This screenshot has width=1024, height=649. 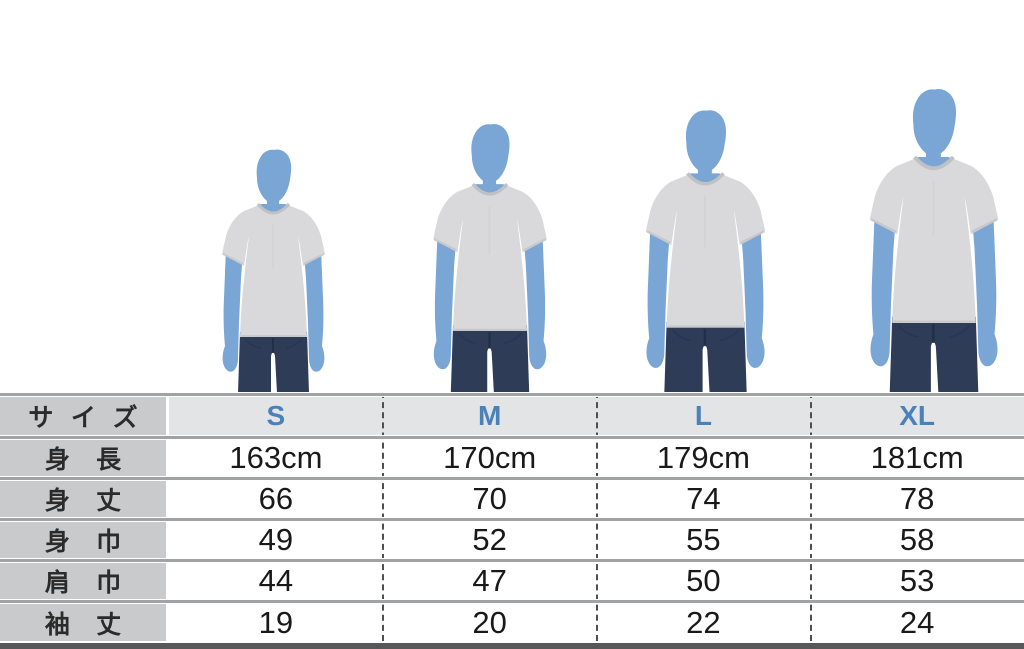 I want to click on table-row-shoulder-width: 肩巾 44 47 50 53, so click(x=512, y=581).